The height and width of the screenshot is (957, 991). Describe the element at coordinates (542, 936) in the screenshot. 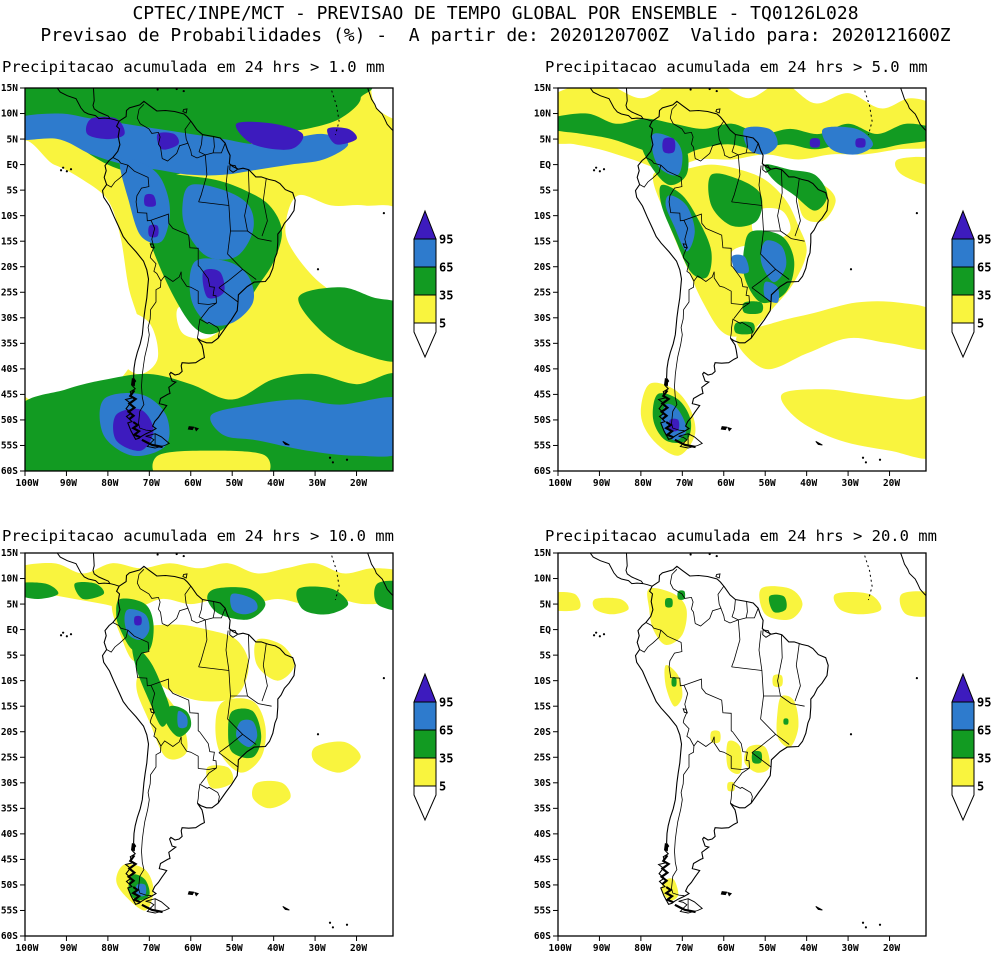

I see `lat-tick-label: 60S` at that location.